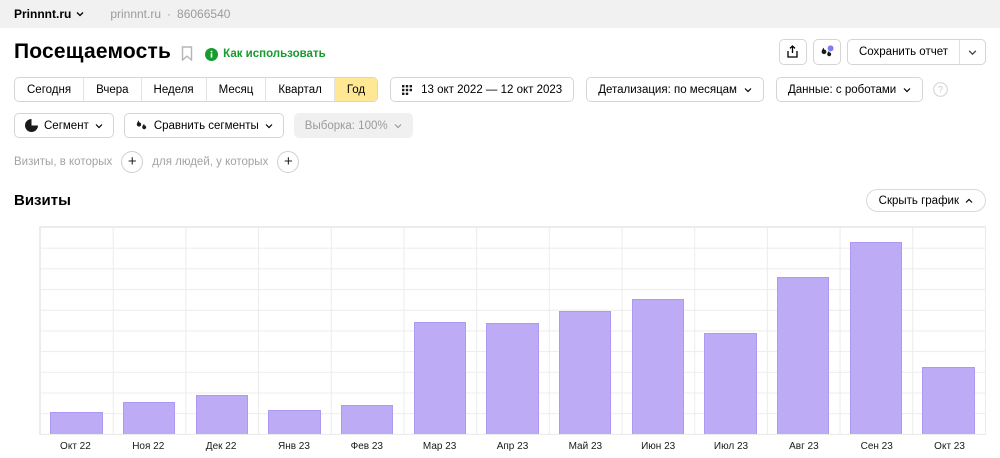 Image resolution: width=1000 pixels, height=458 pixels. What do you see at coordinates (492, 89) in the screenshot?
I see `date-range-label: 13 окт 2022 — 12 окт 2023` at bounding box center [492, 89].